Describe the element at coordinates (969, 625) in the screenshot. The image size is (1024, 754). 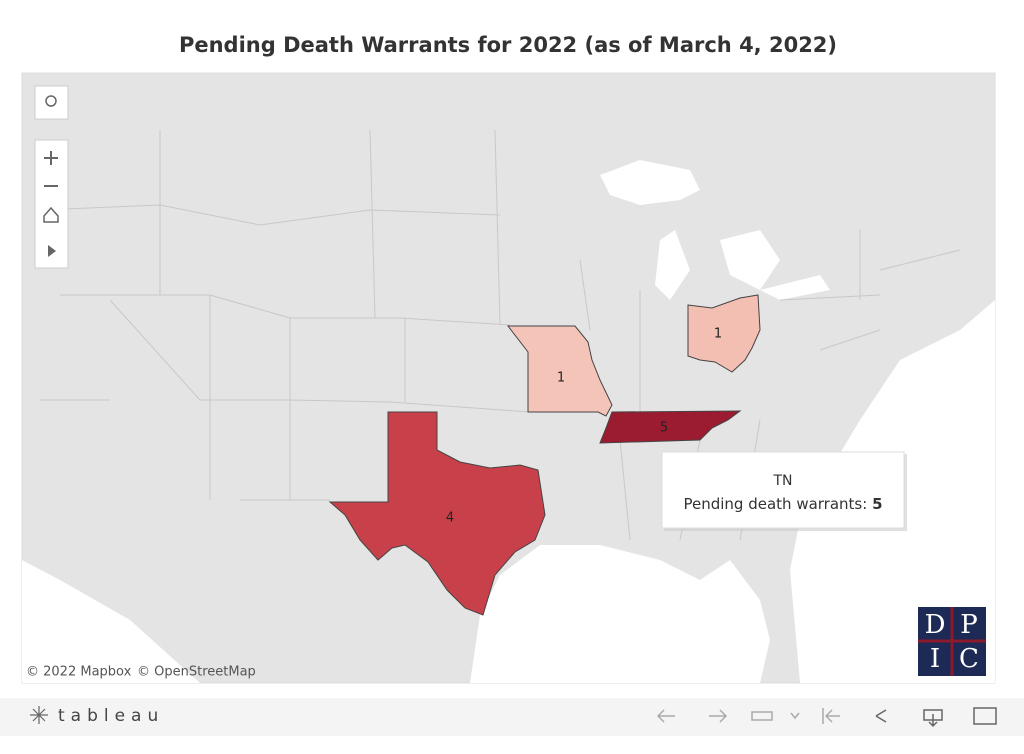
I see `logo-letter: P` at that location.